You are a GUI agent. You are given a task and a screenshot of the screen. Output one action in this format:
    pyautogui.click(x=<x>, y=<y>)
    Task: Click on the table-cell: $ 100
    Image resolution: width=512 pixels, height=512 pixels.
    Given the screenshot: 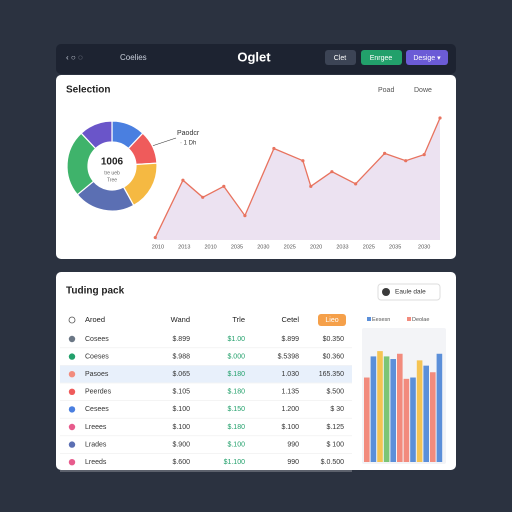 What is the action you would take?
    pyautogui.click(x=335, y=444)
    